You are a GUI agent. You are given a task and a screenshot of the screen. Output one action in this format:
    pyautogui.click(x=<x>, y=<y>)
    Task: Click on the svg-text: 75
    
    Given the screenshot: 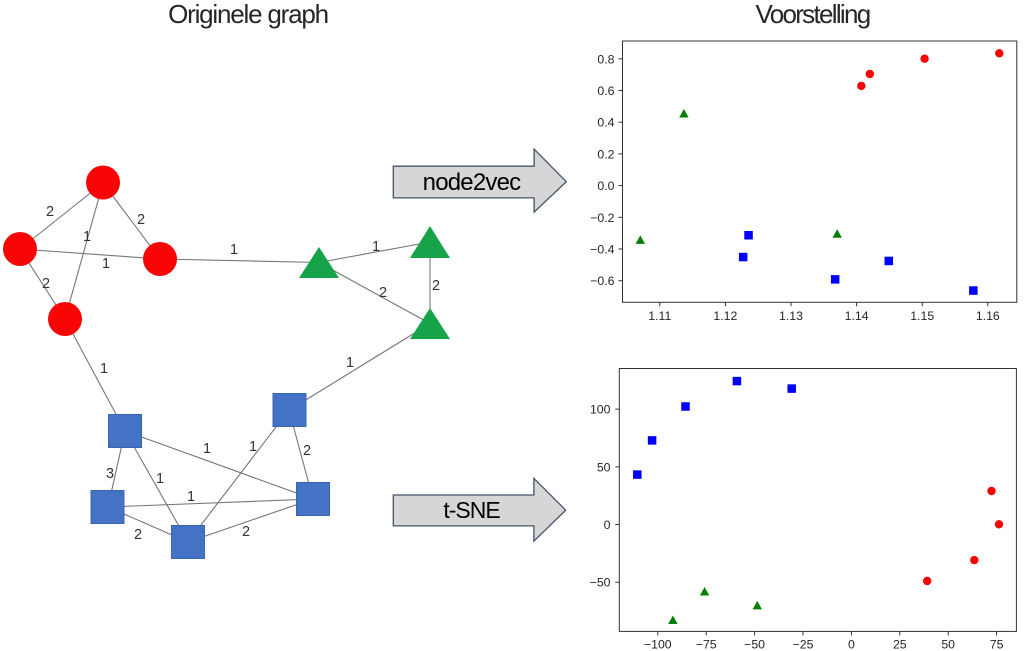 What is the action you would take?
    pyautogui.click(x=997, y=644)
    